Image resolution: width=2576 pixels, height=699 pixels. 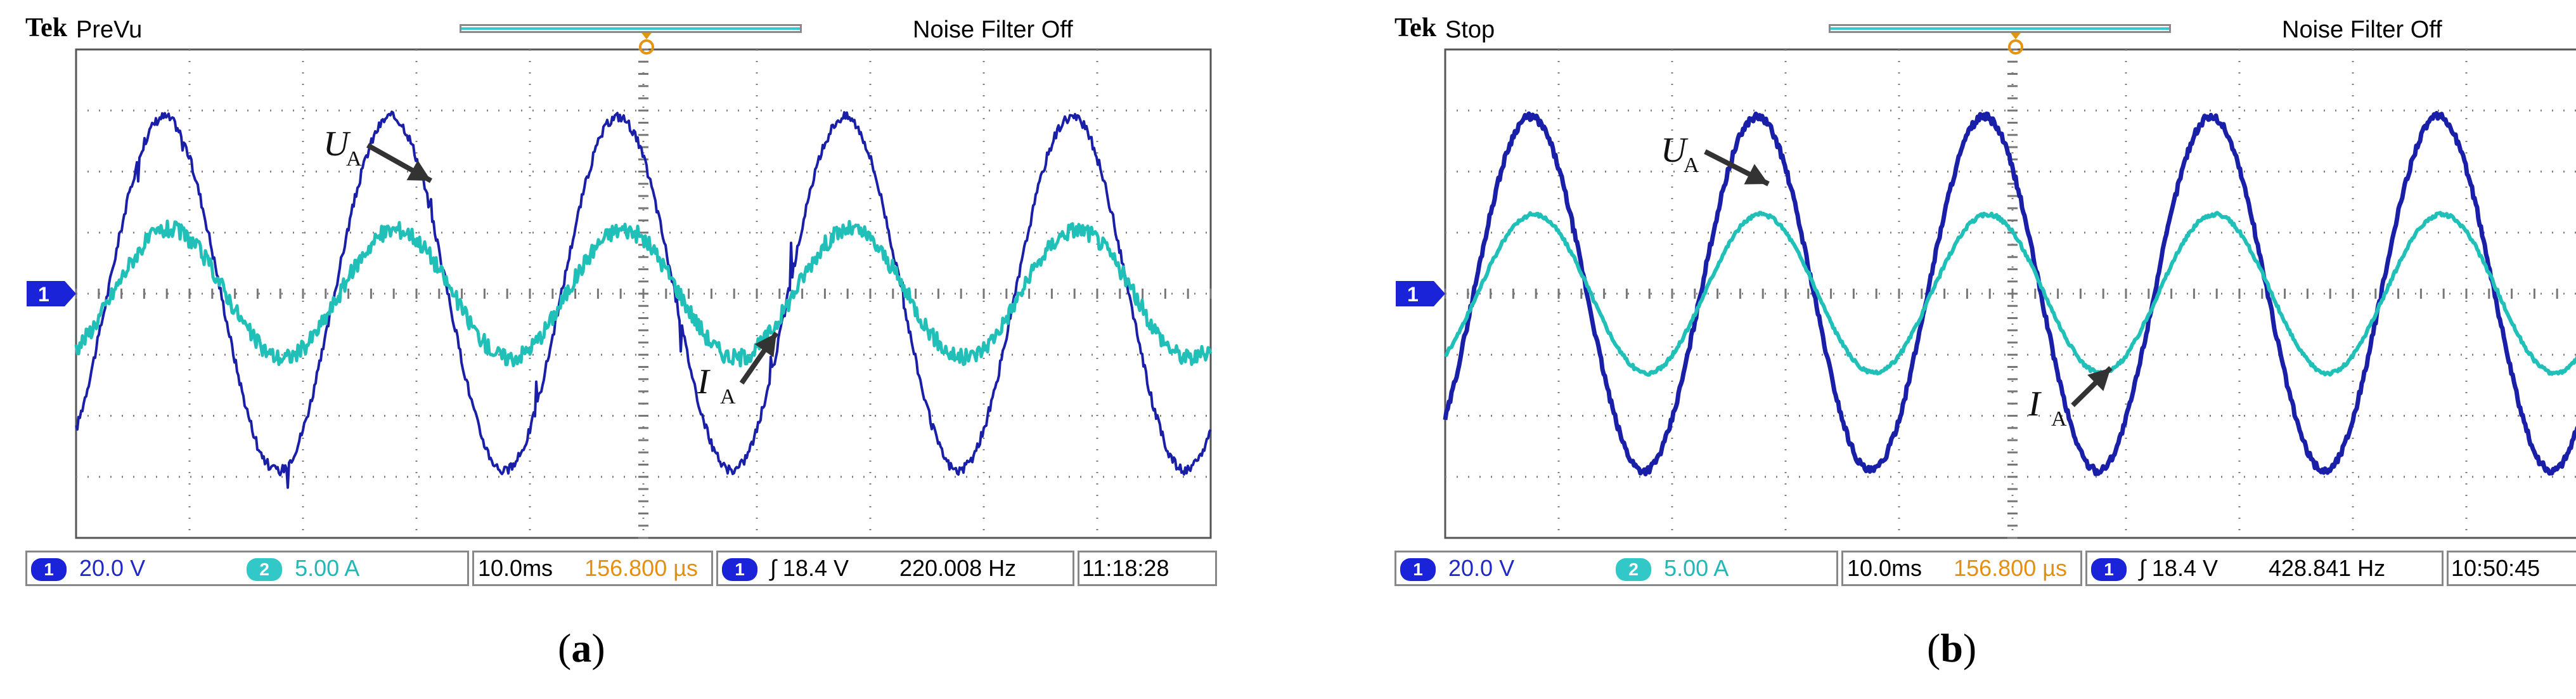 What do you see at coordinates (2327, 568) in the screenshot?
I see `trigger-frequency: 428.841 Hz` at bounding box center [2327, 568].